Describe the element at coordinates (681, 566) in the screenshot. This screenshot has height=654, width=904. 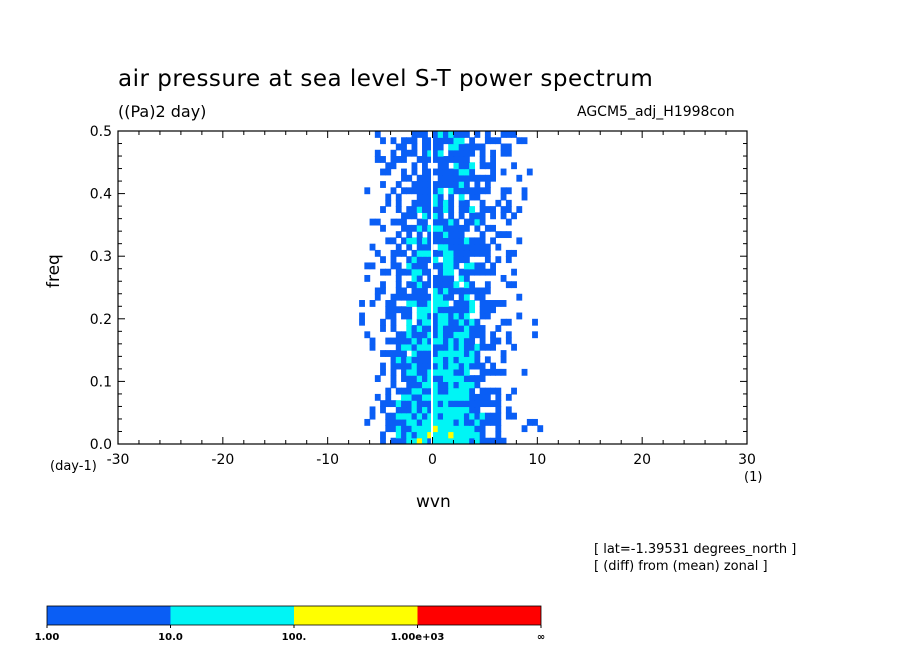
I see `diff-note: [ (diff) from (mean) zonal ]` at that location.